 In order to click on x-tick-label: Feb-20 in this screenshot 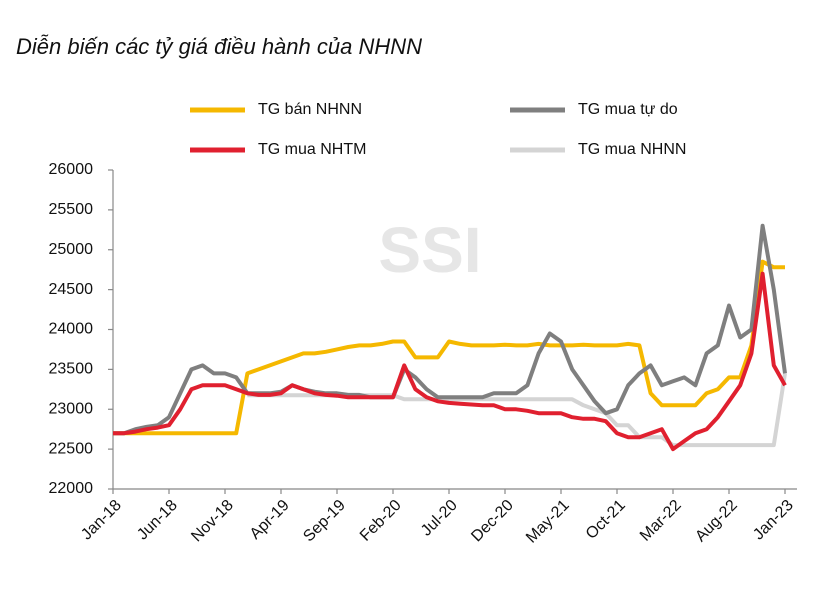, I will do `click(381, 521)`.